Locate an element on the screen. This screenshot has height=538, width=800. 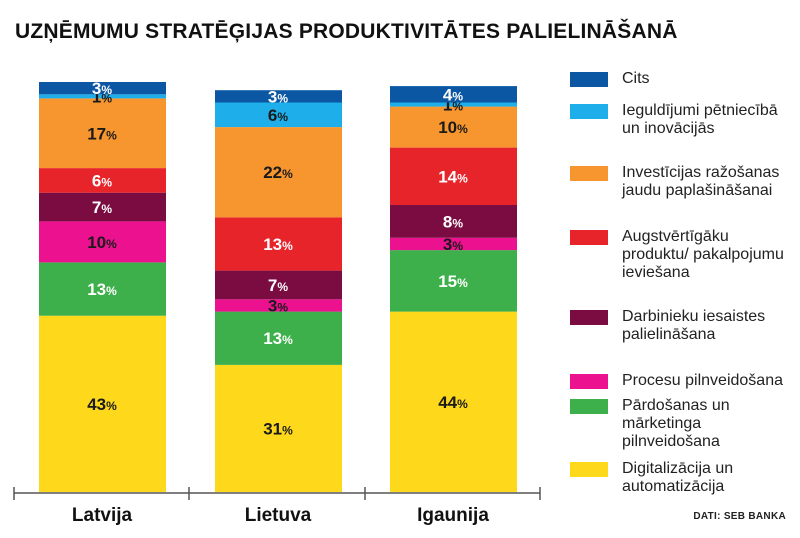
value-label-latvija-5: 17% is located at coordinates (102, 133).